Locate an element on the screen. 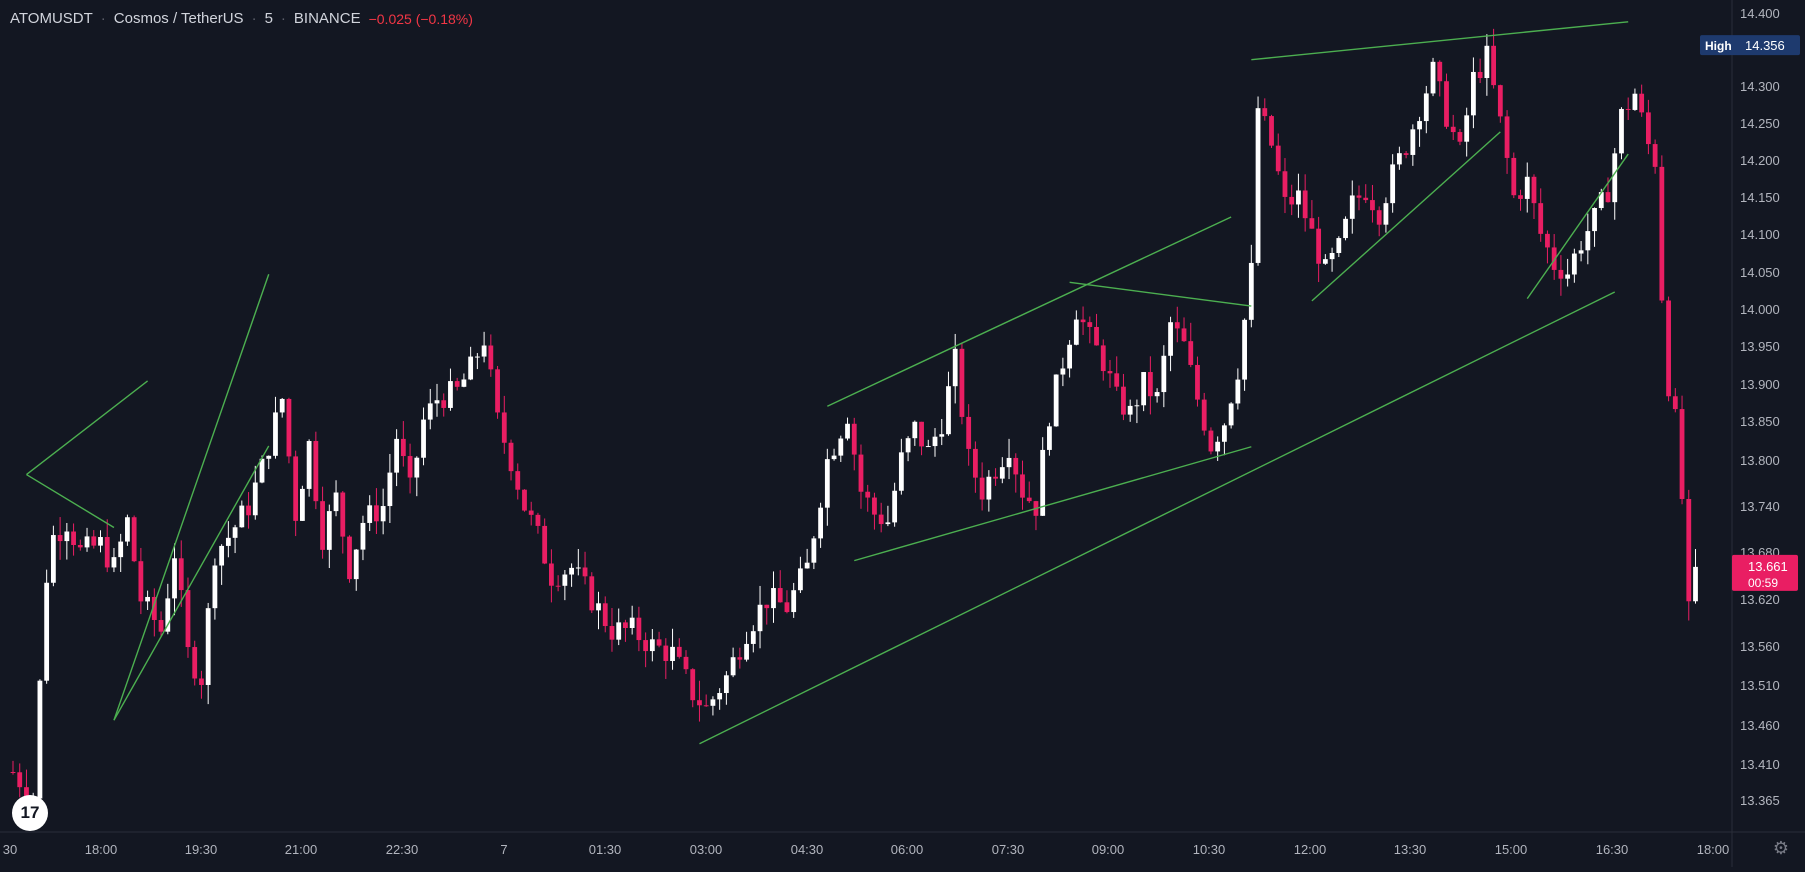 The height and width of the screenshot is (872, 1805). gear-icon: ⚙ is located at coordinates (1780, 848).